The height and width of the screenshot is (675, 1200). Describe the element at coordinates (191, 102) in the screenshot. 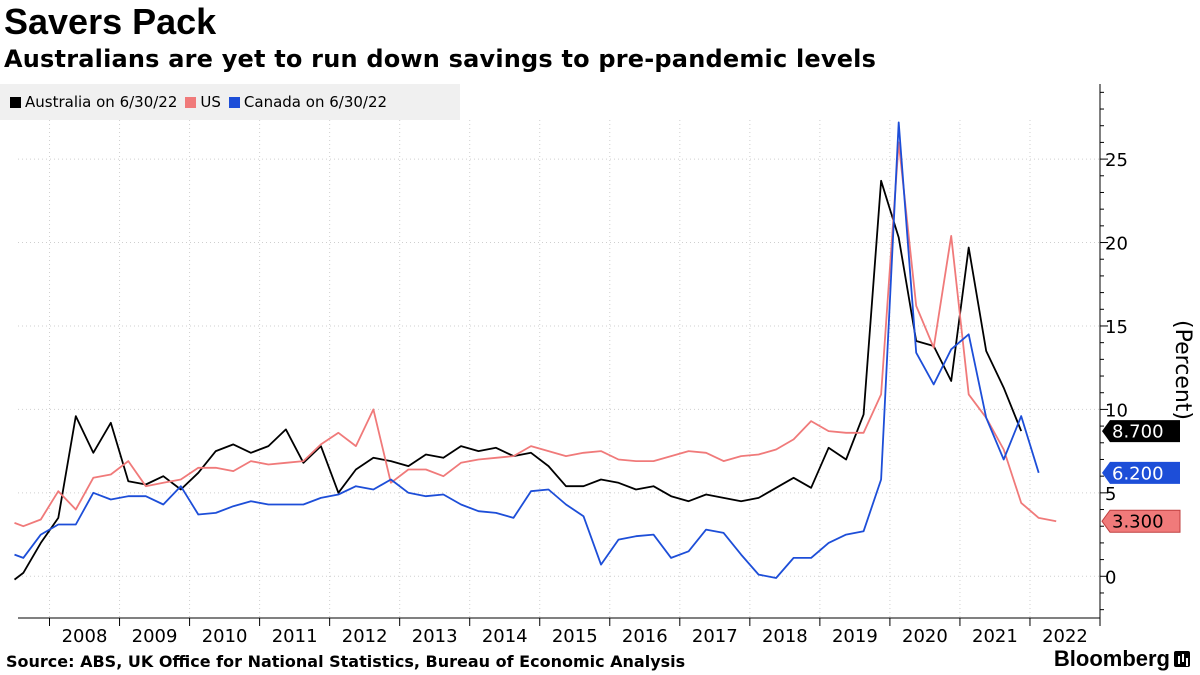

I see `legend-swatch-us` at that location.